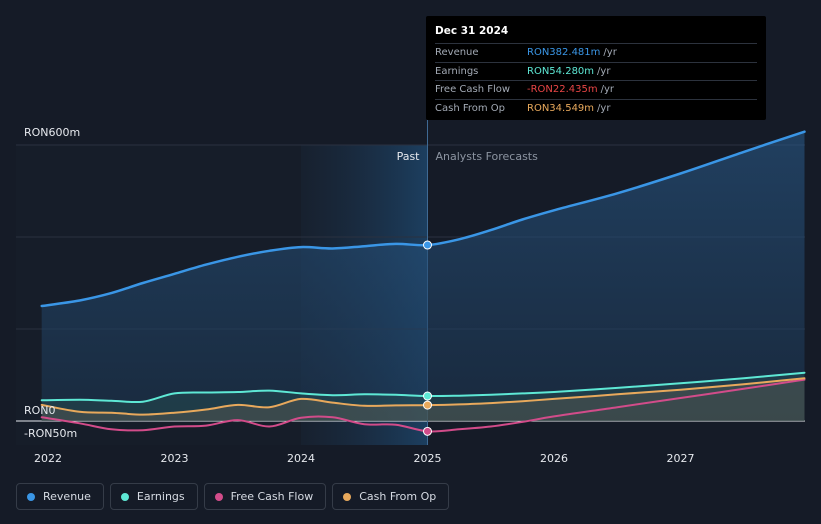  What do you see at coordinates (427, 431) in the screenshot?
I see `free-cash-flow-marker` at bounding box center [427, 431].